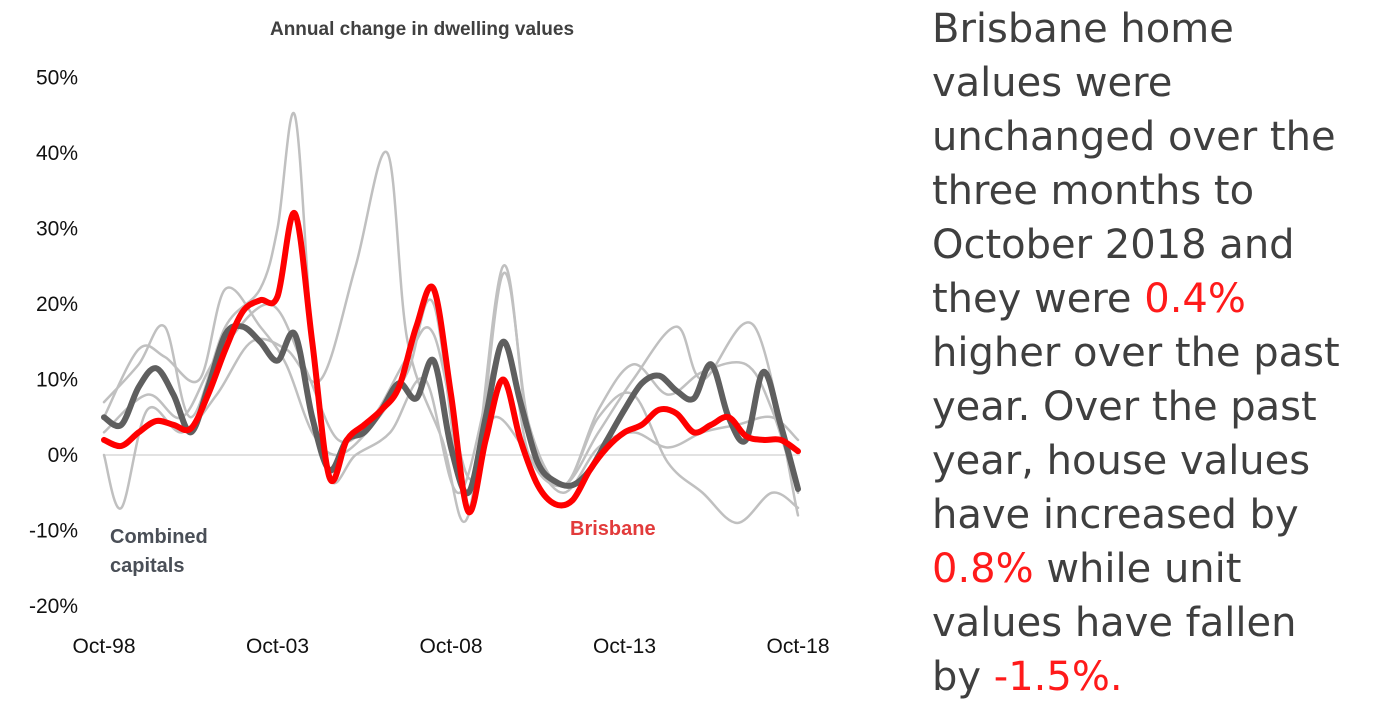 The width and height of the screenshot is (1387, 704). What do you see at coordinates (57, 153) in the screenshot?
I see `y-tick-label: 40%` at bounding box center [57, 153].